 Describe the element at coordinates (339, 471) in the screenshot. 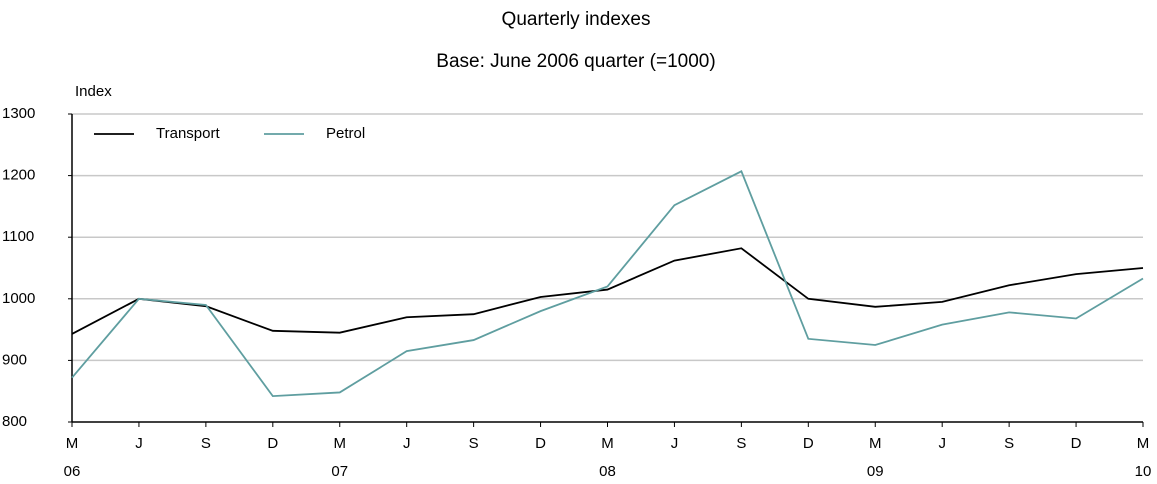

I see `year-label: 07` at that location.